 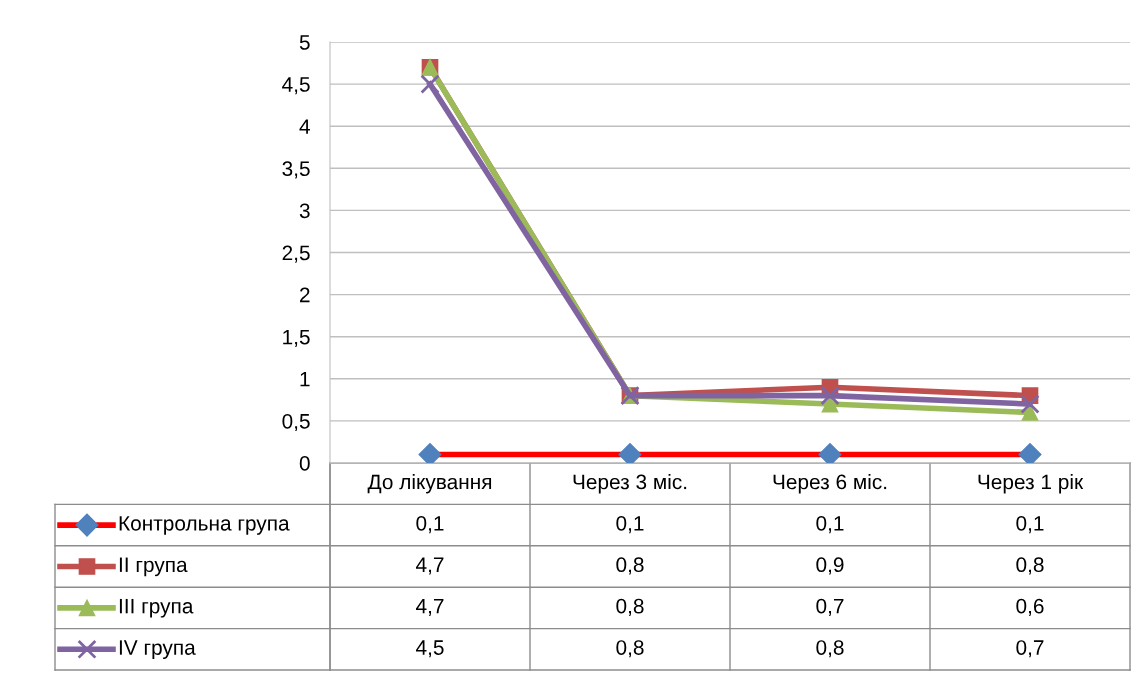 I want to click on legend-label: IV група, so click(x=157, y=650).